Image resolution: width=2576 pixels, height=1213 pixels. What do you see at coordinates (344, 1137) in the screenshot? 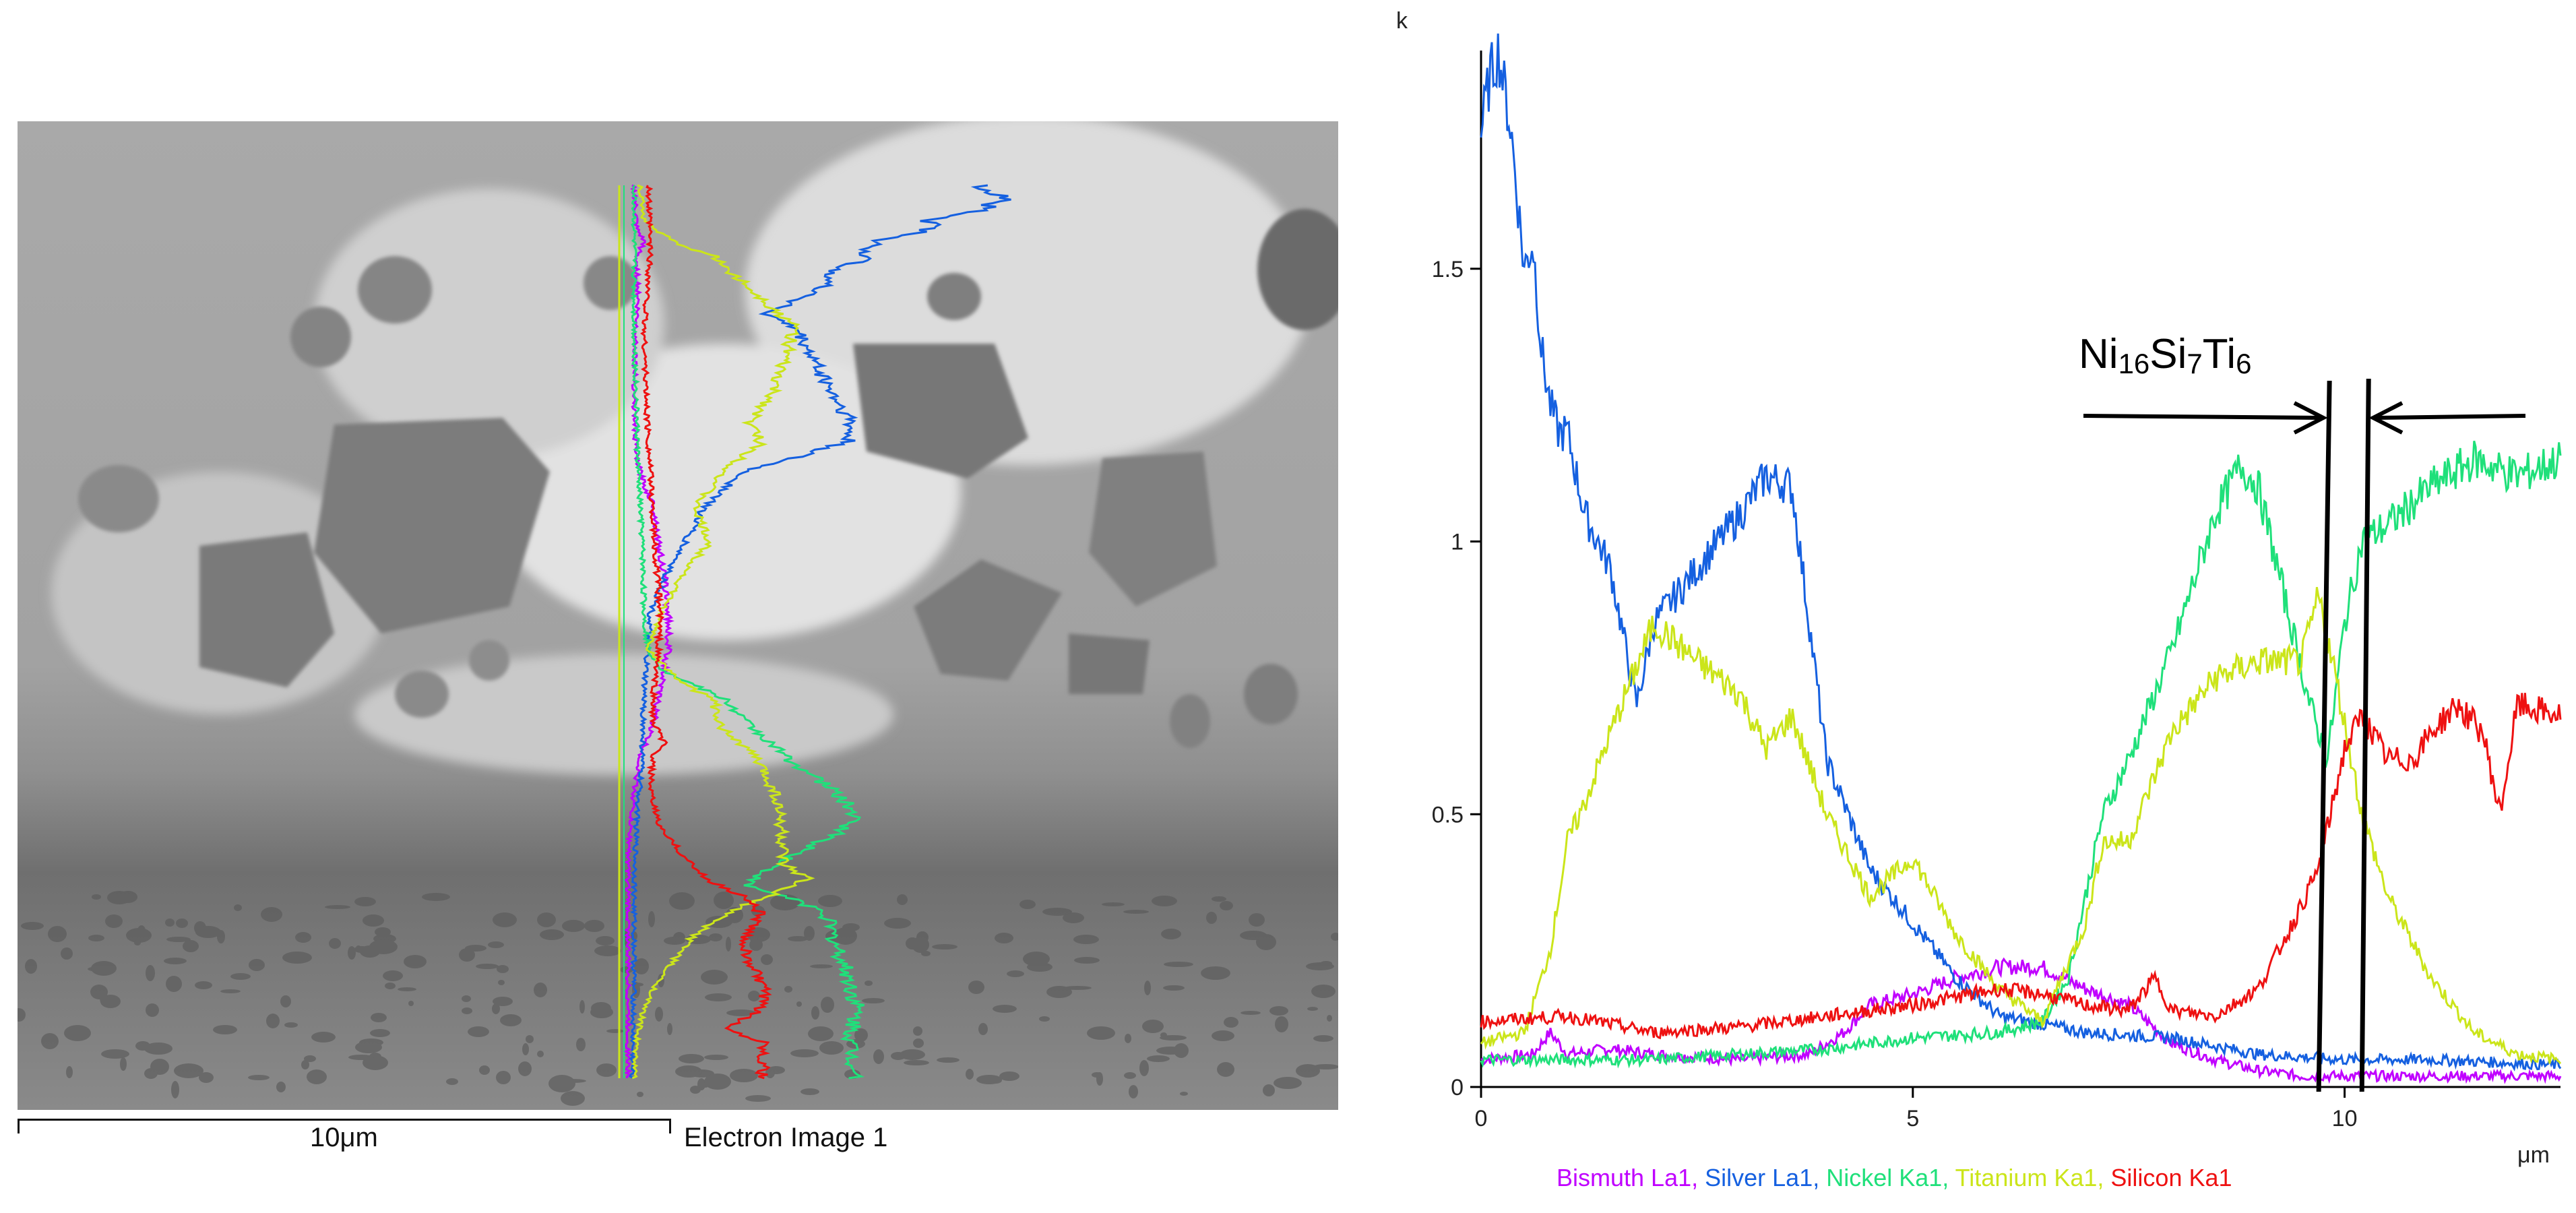
I see `scale-bar-label: 10μm` at bounding box center [344, 1137].